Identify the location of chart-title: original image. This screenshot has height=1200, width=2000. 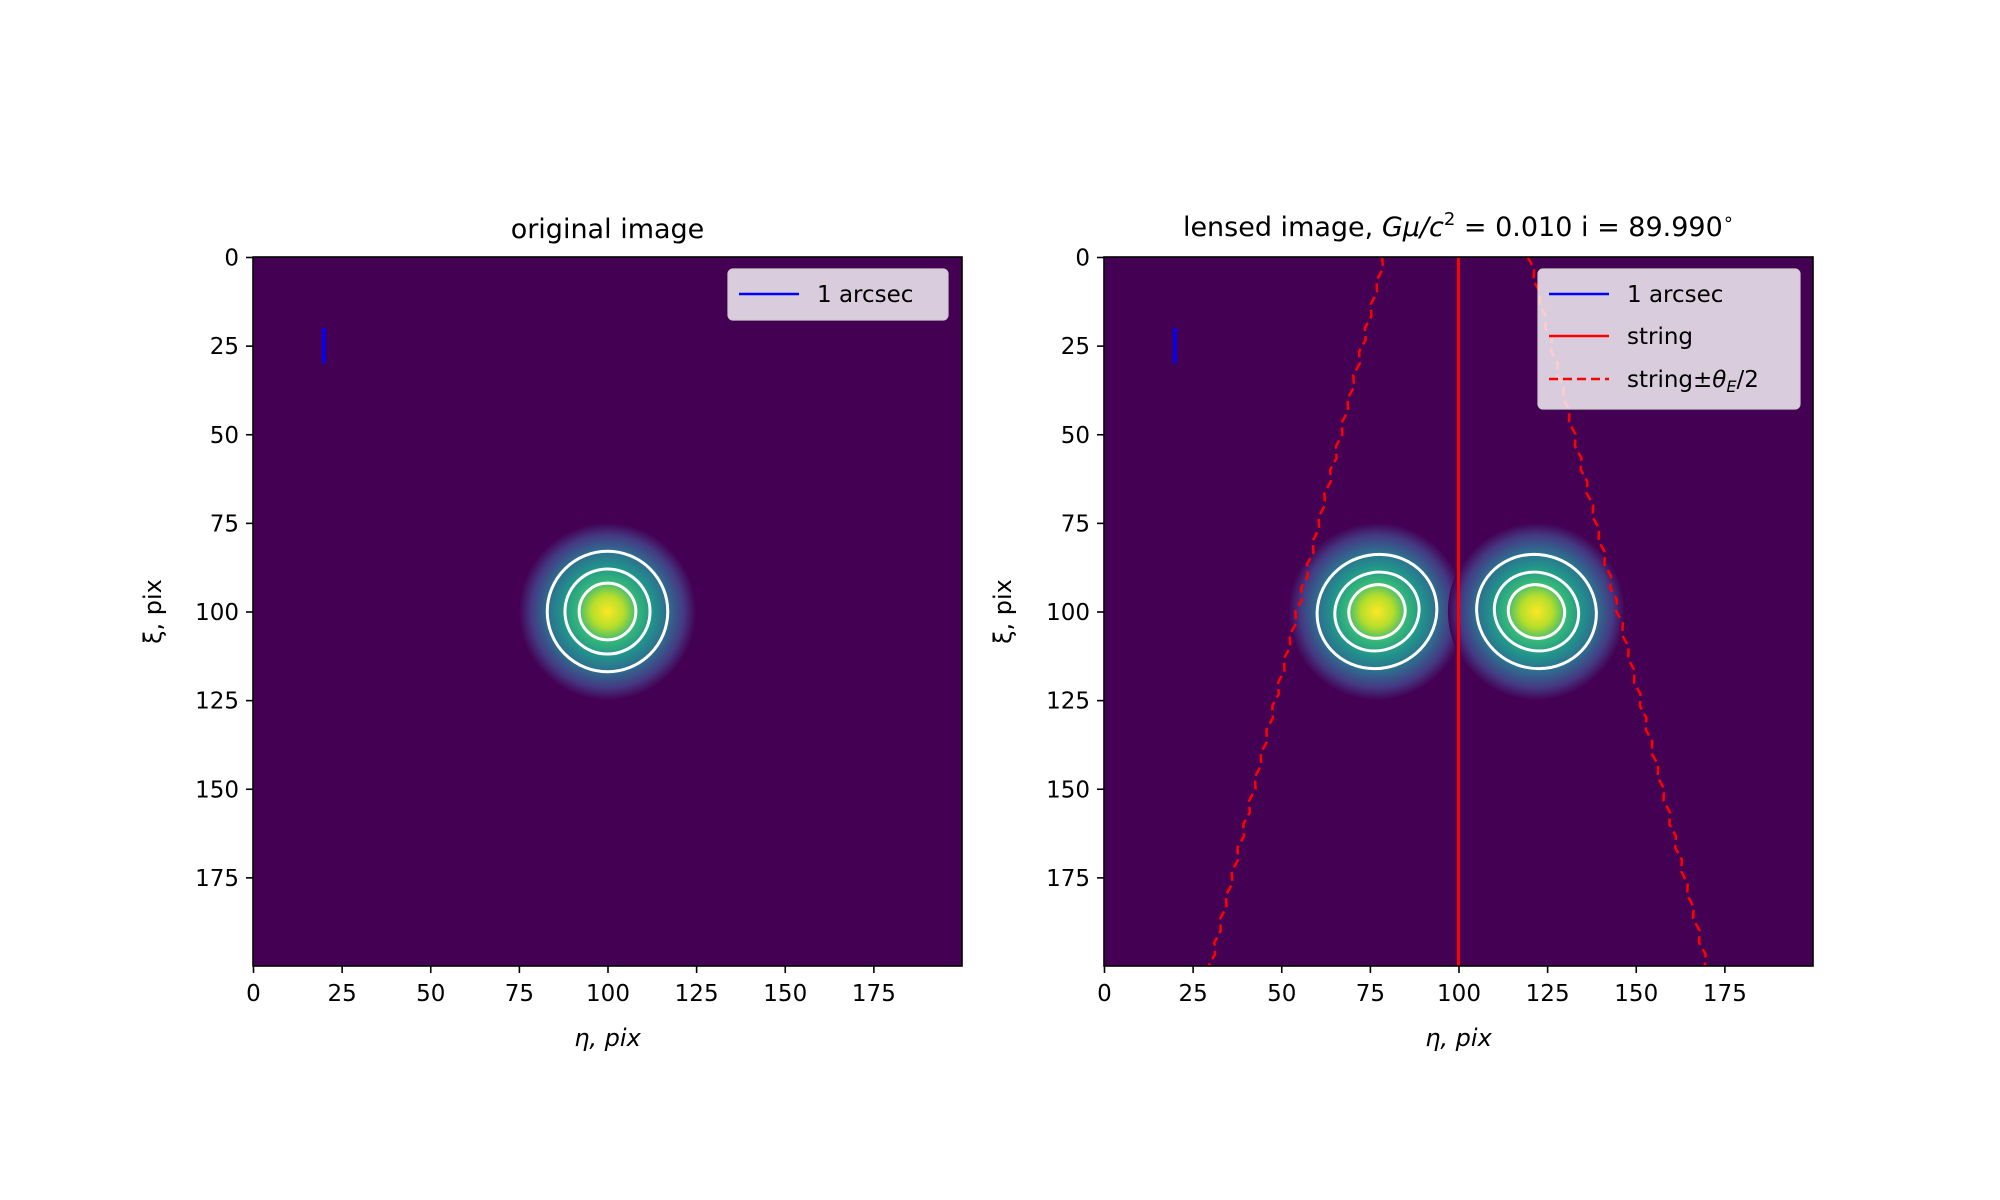
(608, 229).